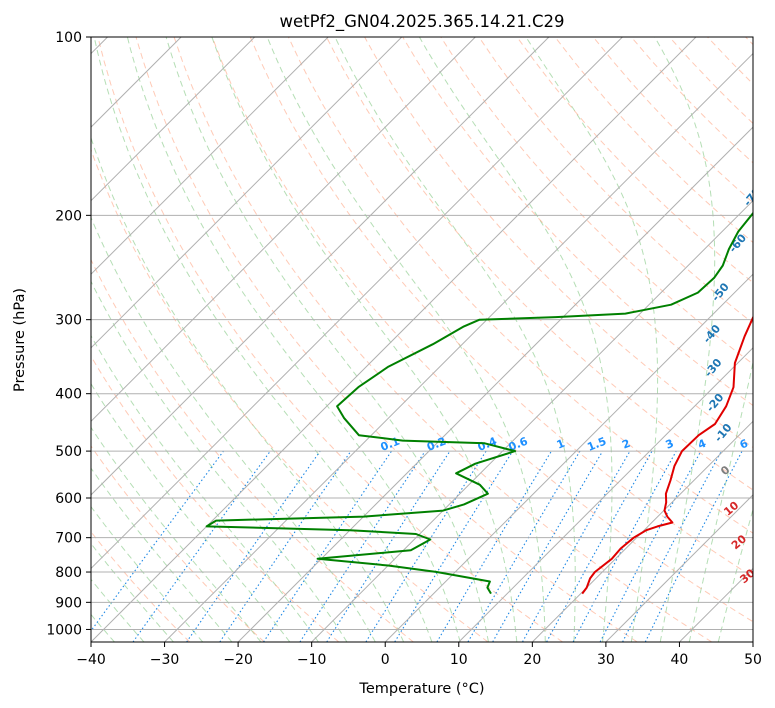 This screenshot has height=708, width=775. What do you see at coordinates (711, 334) in the screenshot?
I see `dry-adiabat-label: -40` at bounding box center [711, 334].